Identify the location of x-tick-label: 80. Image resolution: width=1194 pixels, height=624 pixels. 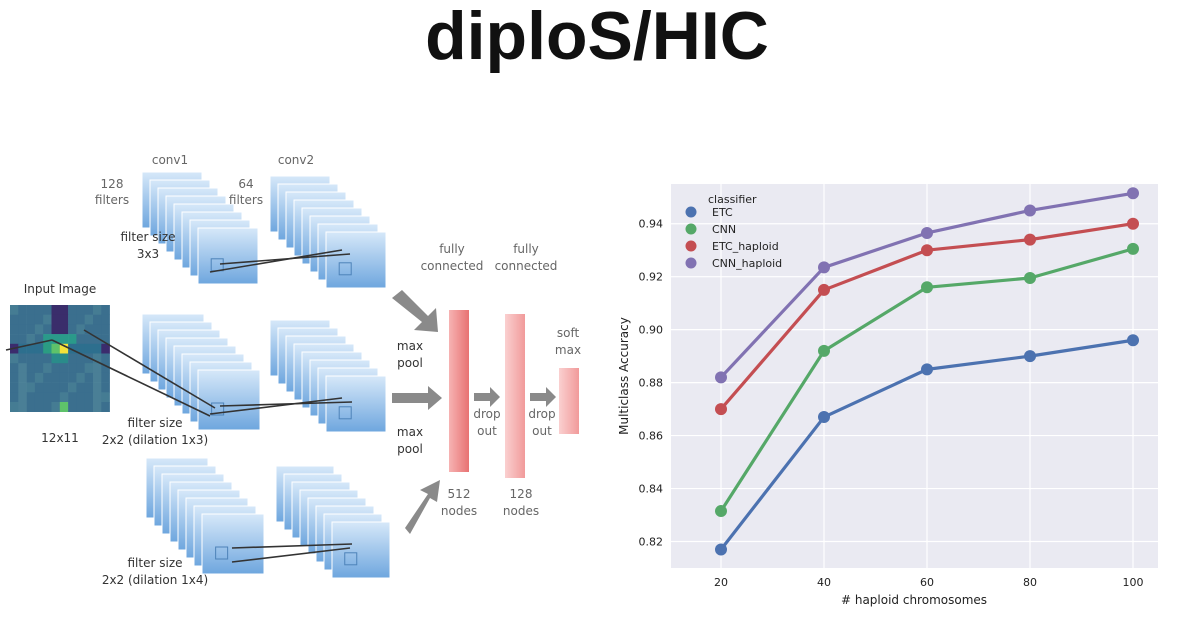
(1030, 582).